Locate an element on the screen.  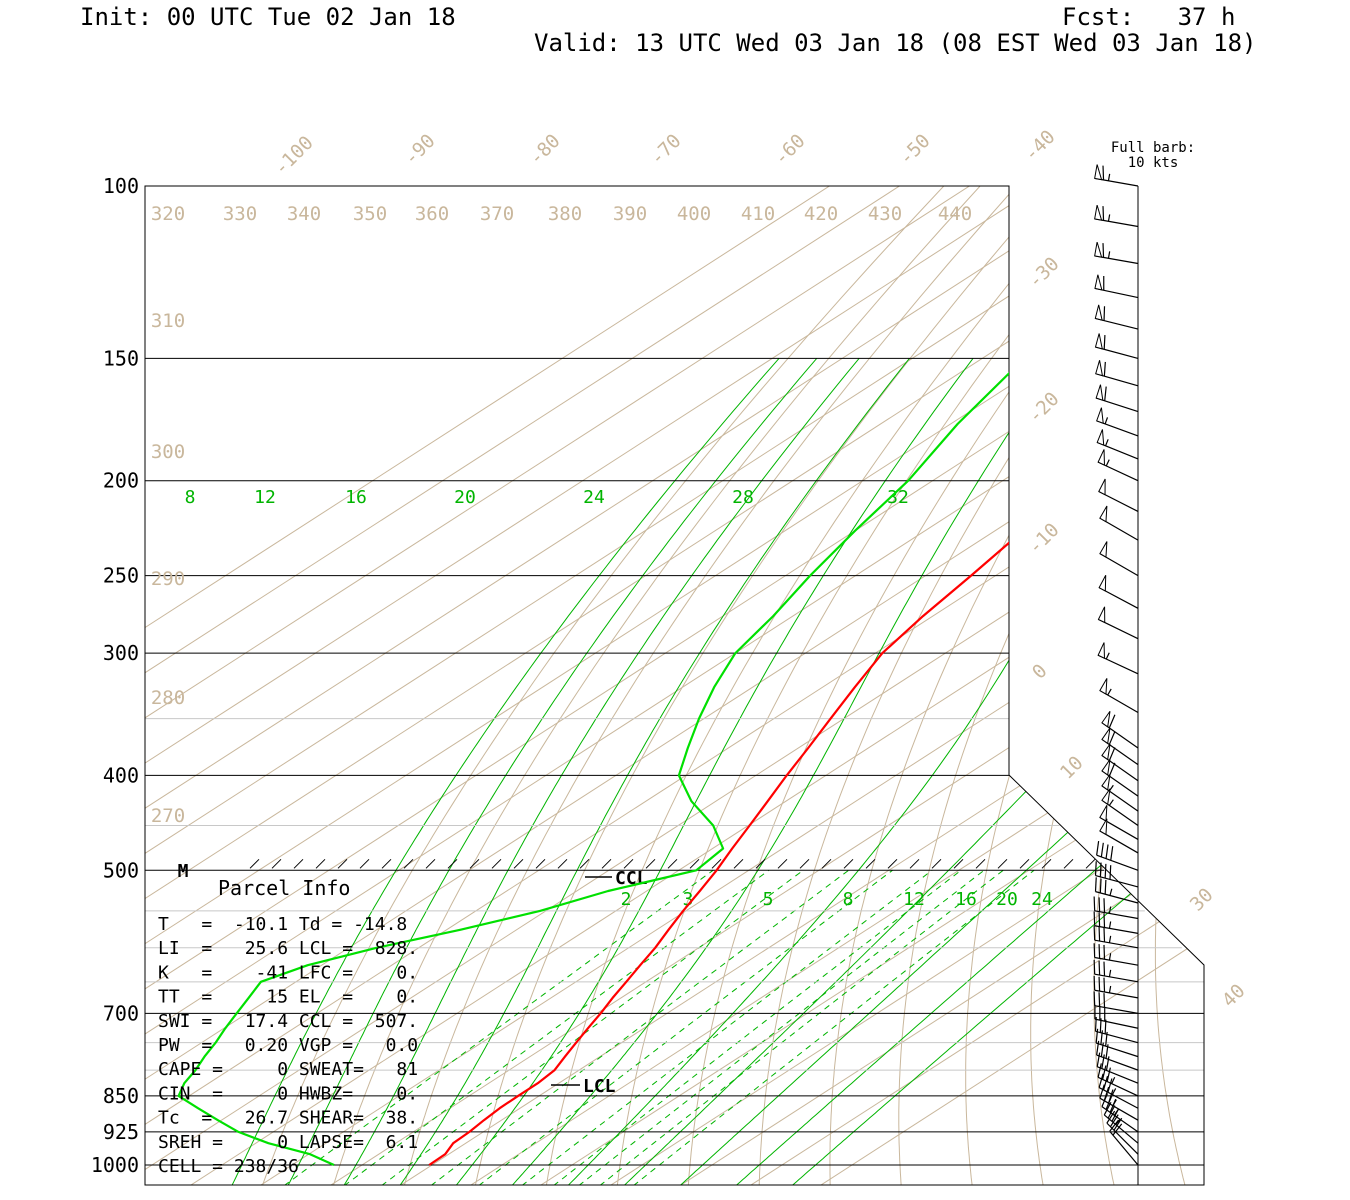
pressure-tick-label: 1000 is located at coordinates (115, 1165).